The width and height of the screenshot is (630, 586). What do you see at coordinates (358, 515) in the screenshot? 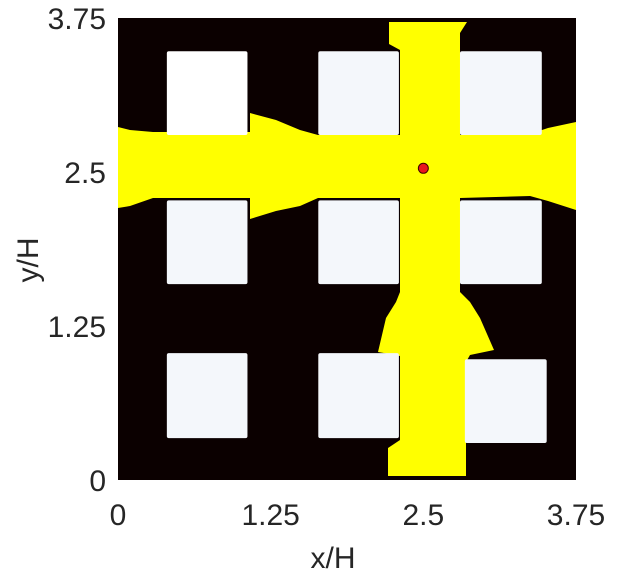
I see `x-tick-labels: 0 1.25 2.5 3.75` at bounding box center [358, 515].